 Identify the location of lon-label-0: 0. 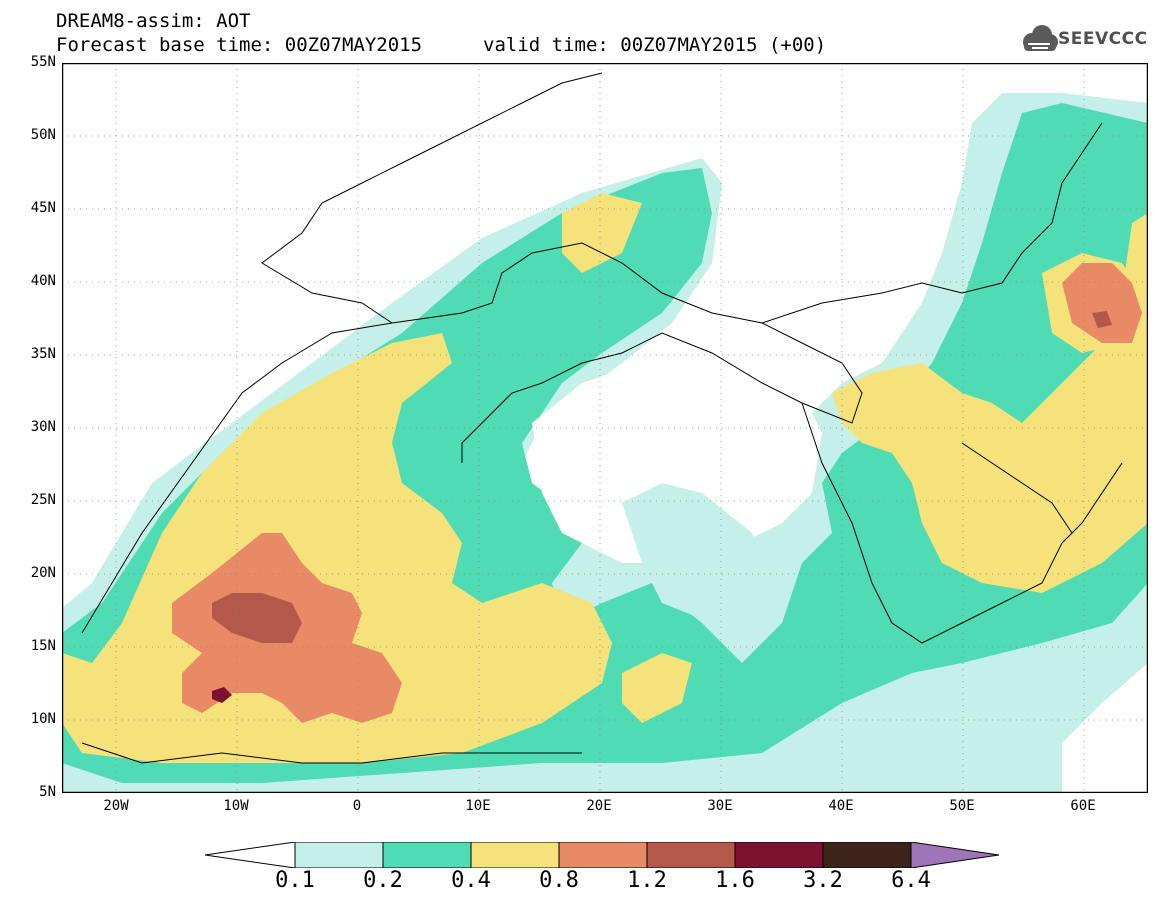
(357, 806).